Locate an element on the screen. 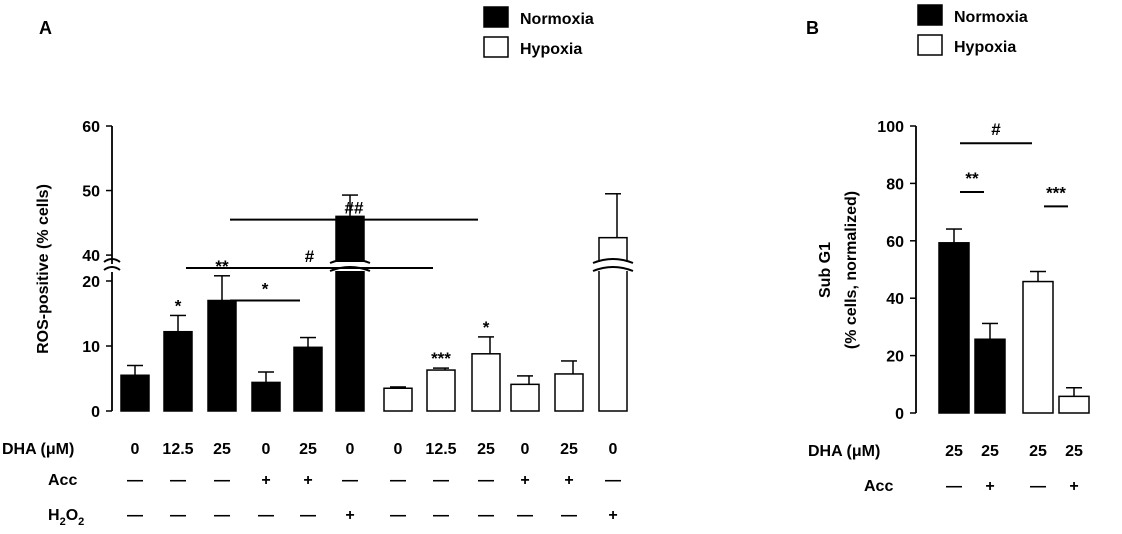 Image resolution: width=1122 pixels, height=534 pixels. legend-b-hypoxia-label: Hypoxia is located at coordinates (985, 47).